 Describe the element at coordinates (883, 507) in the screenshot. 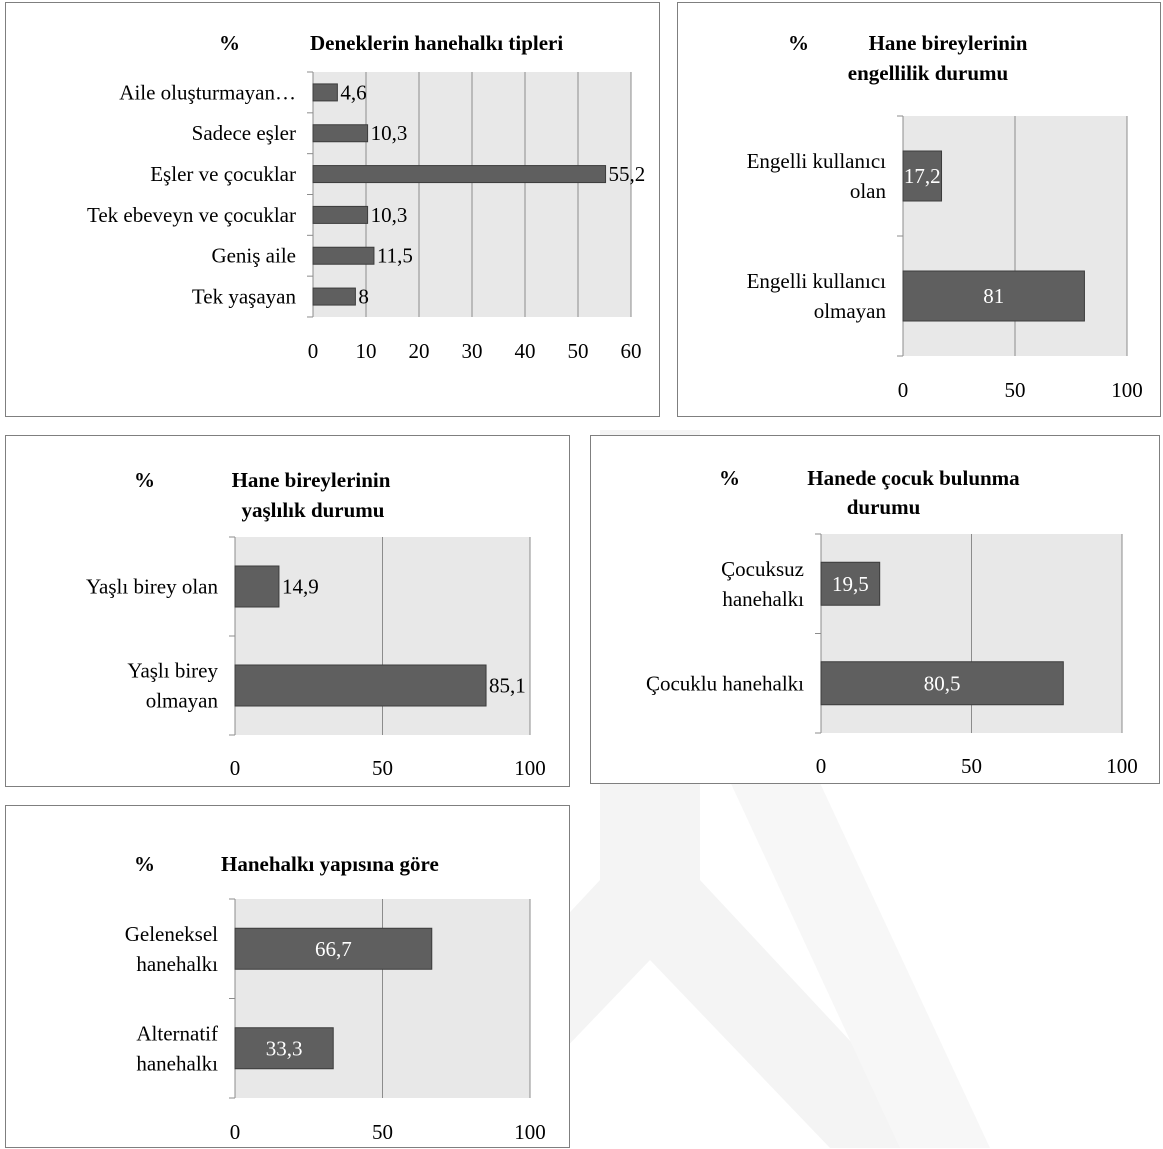

I see `chart-title-line-2: durumu` at that location.